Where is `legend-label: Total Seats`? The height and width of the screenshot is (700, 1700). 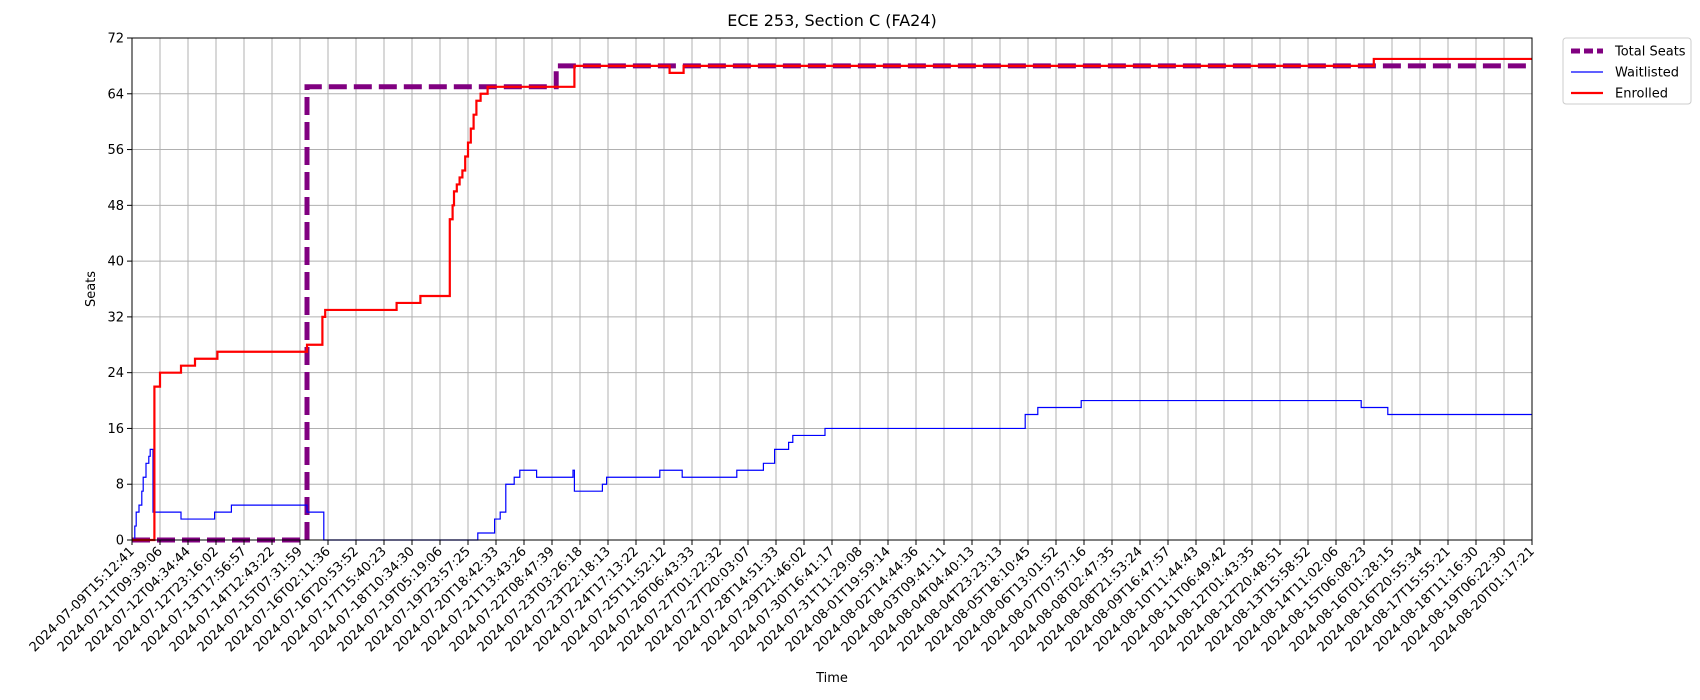 legend-label: Total Seats is located at coordinates (1650, 52).